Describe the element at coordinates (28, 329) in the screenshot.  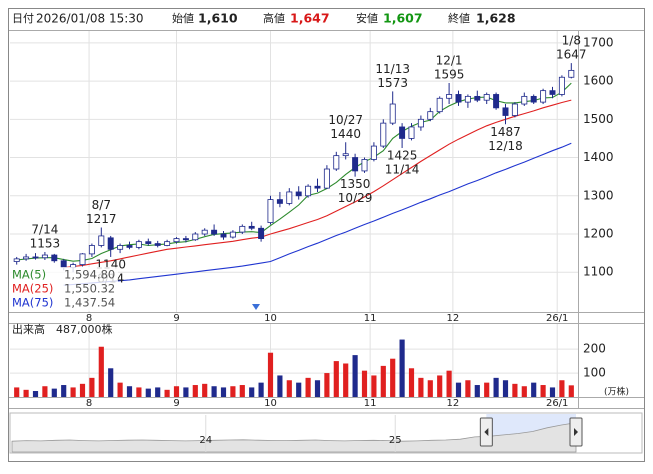
I see `volume-title: 出来高` at that location.